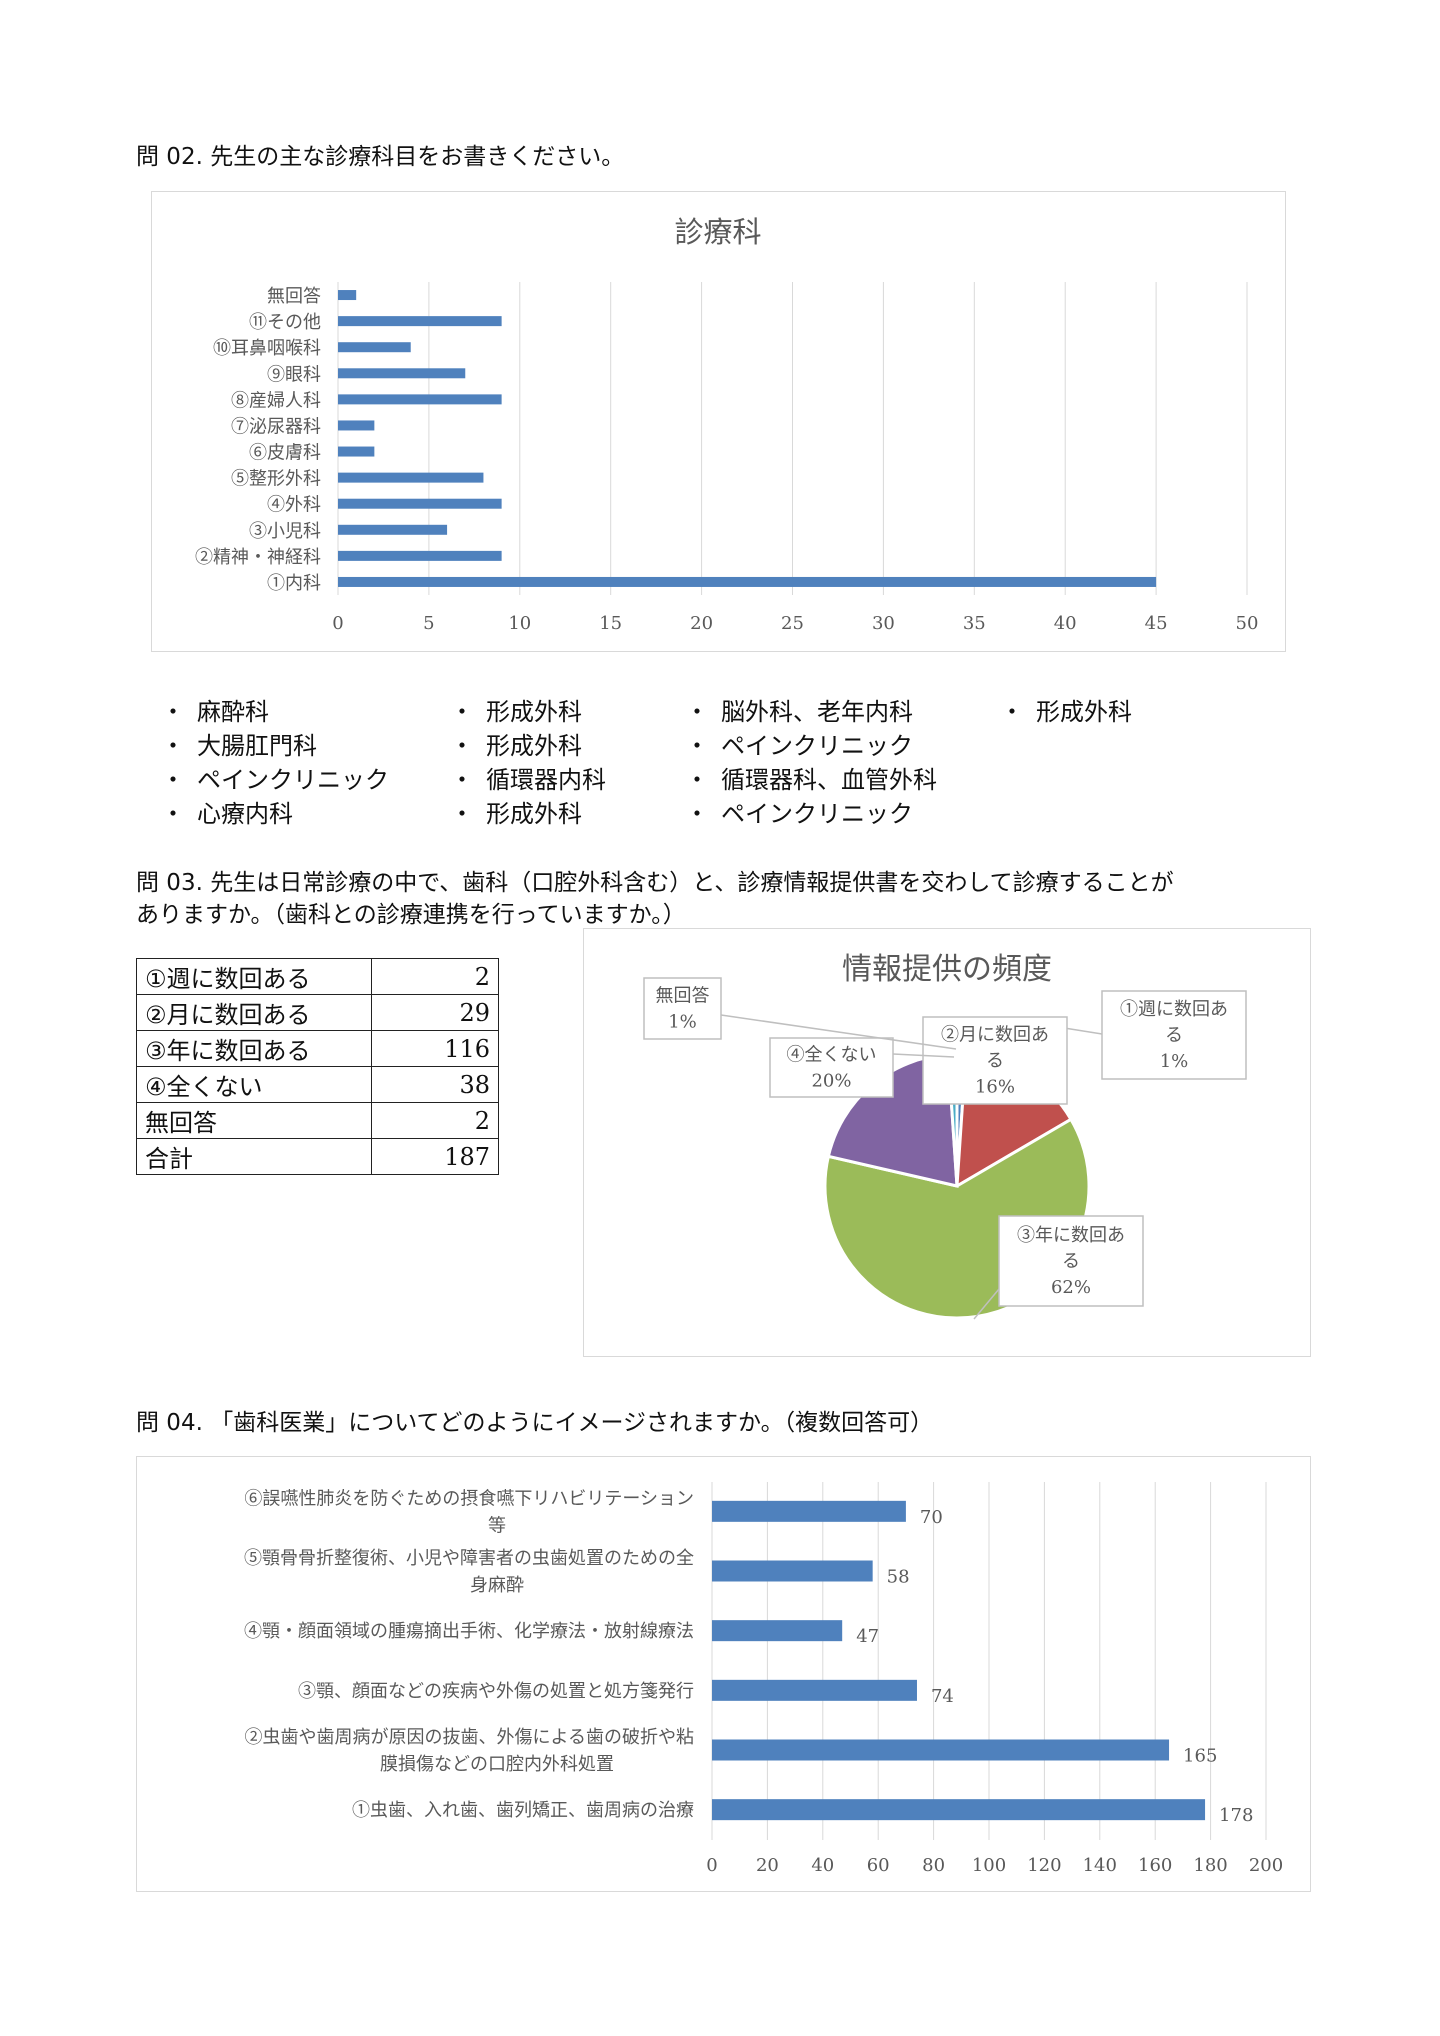 The height and width of the screenshot is (2036, 1440). I want to click on row-label: ④全くない, so click(254, 1084).